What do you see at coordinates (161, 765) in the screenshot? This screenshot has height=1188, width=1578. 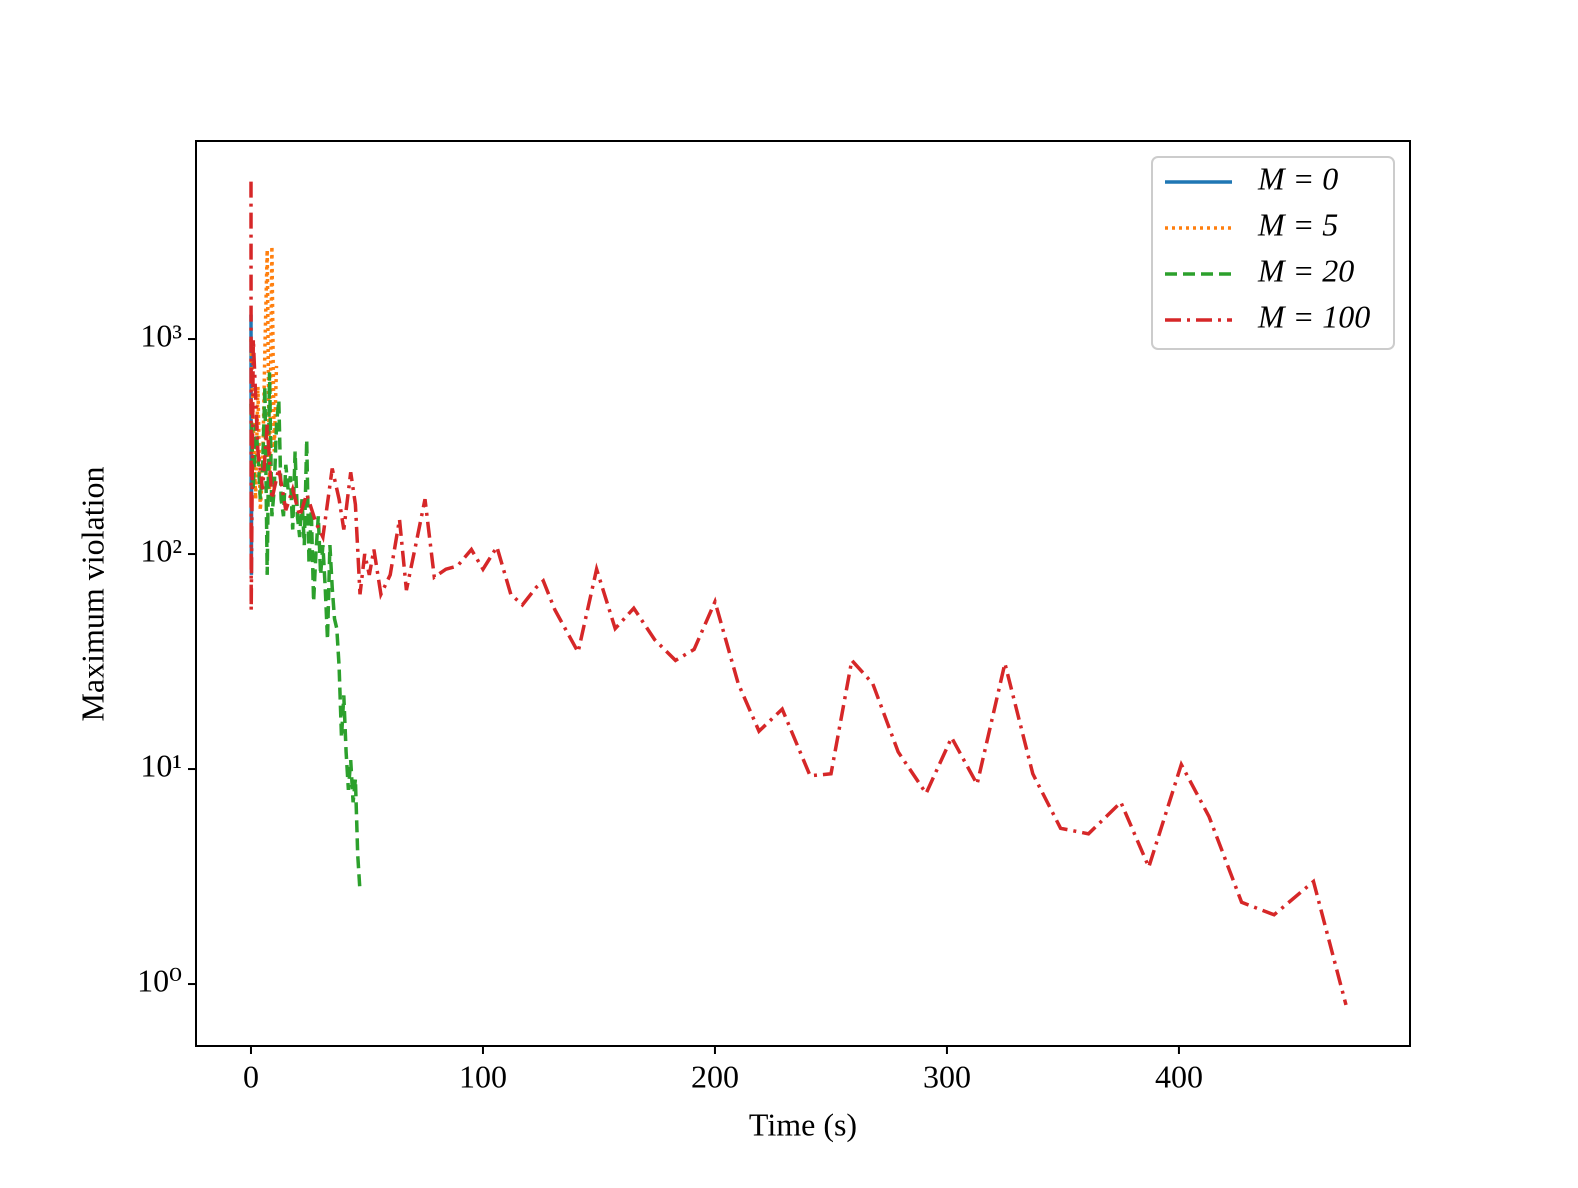 I see `y-tick-label: 10¹` at bounding box center [161, 765].